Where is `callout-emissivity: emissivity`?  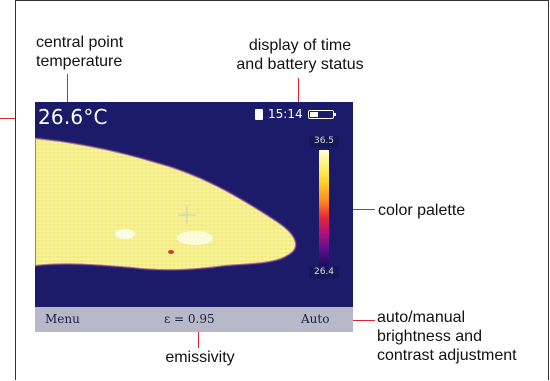 callout-emissivity: emissivity is located at coordinates (200, 357).